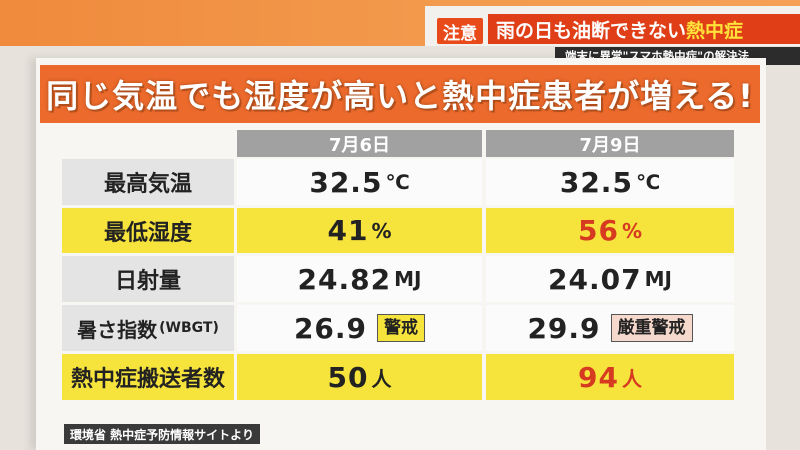 The height and width of the screenshot is (450, 800). I want to click on value: 26.9, so click(330, 328).